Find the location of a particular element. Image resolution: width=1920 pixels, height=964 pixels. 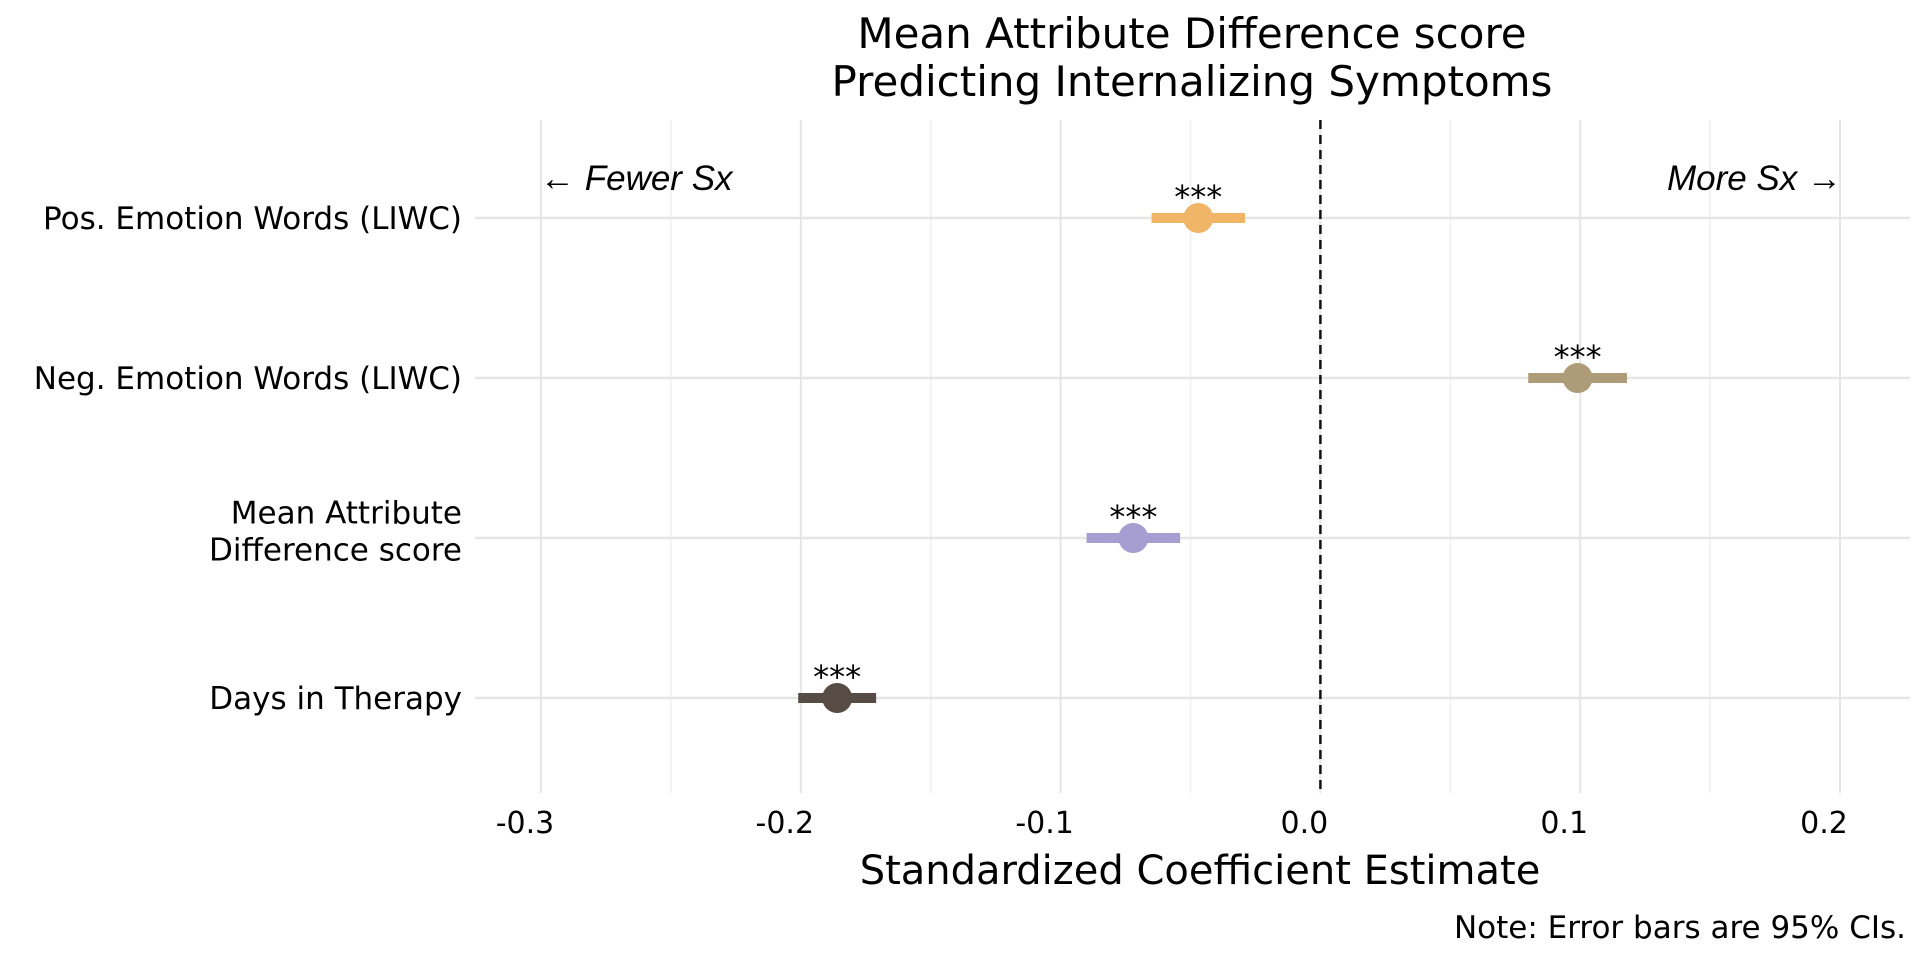

direction-label-left: ← Fewer Sx is located at coordinates (637, 178).